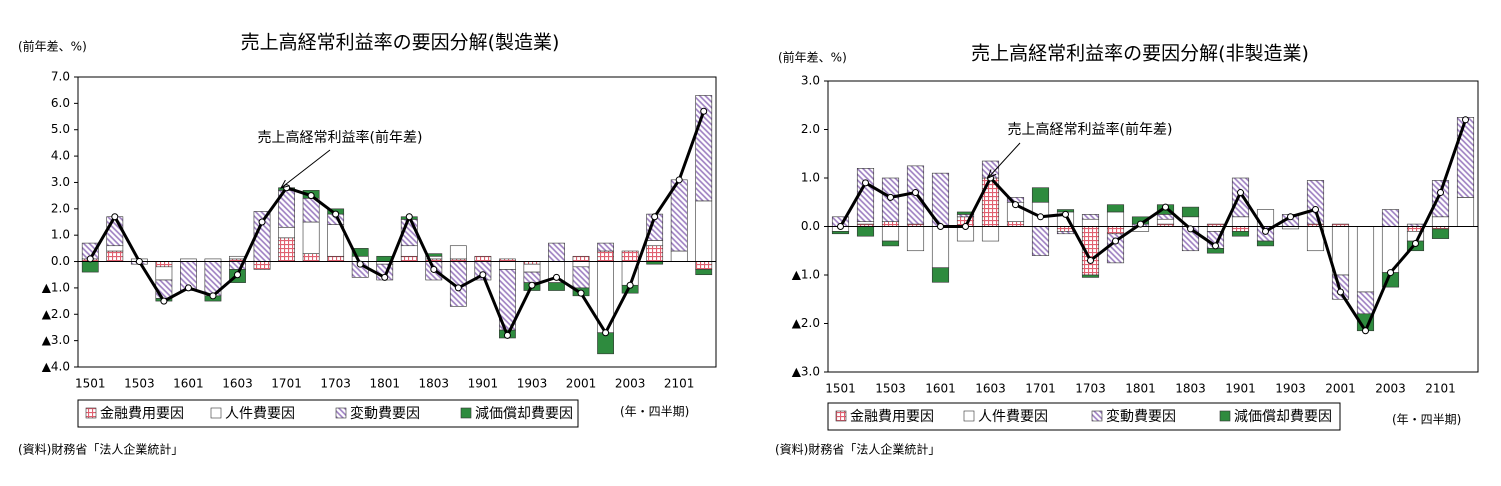 The image size is (1501, 486). Describe the element at coordinates (990, 389) in the screenshot. I see `x-tick-label: 1603` at that location.